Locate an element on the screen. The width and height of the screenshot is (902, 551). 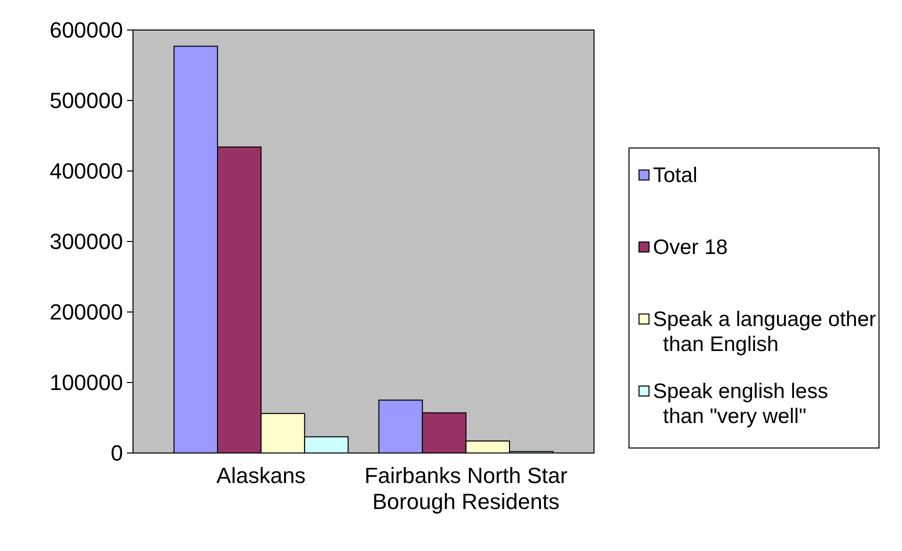
legend-label: Speak english less than "very well" is located at coordinates (740, 404).